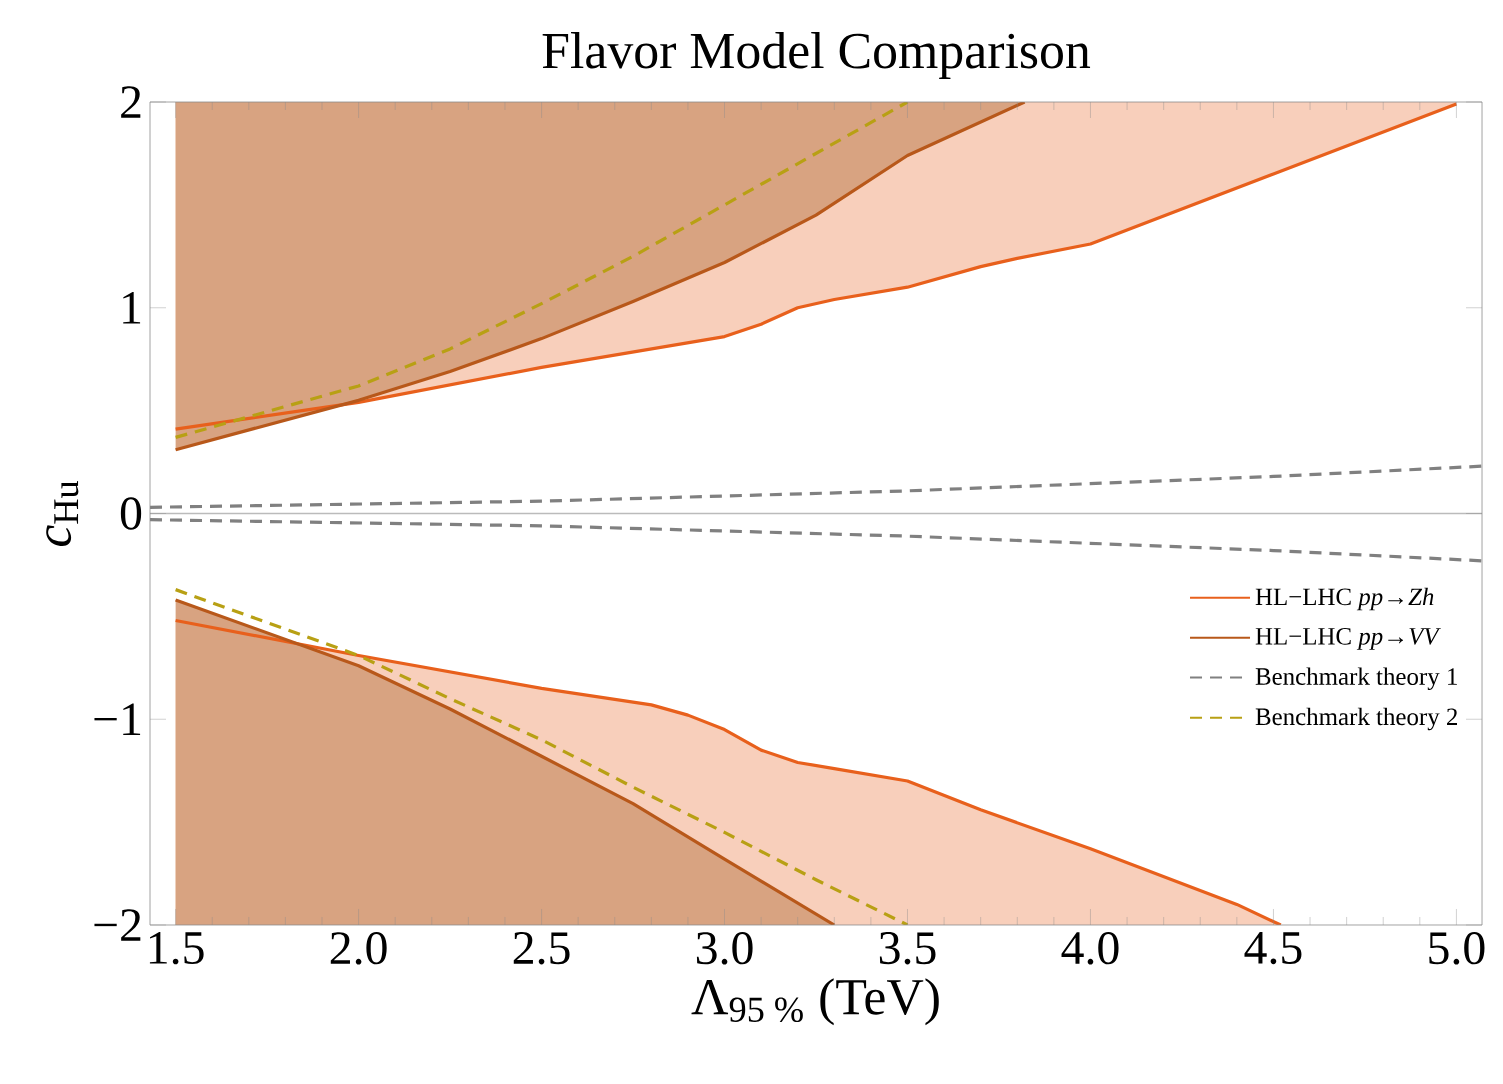 Image resolution: width=1503 pixels, height=1084 pixels. What do you see at coordinates (816, 56) in the screenshot?
I see `chart-title: Flavor Model Comparison` at bounding box center [816, 56].